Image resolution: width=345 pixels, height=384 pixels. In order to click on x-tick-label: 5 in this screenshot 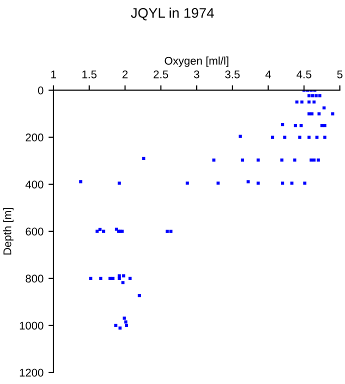, I will do `click(339, 74)`.